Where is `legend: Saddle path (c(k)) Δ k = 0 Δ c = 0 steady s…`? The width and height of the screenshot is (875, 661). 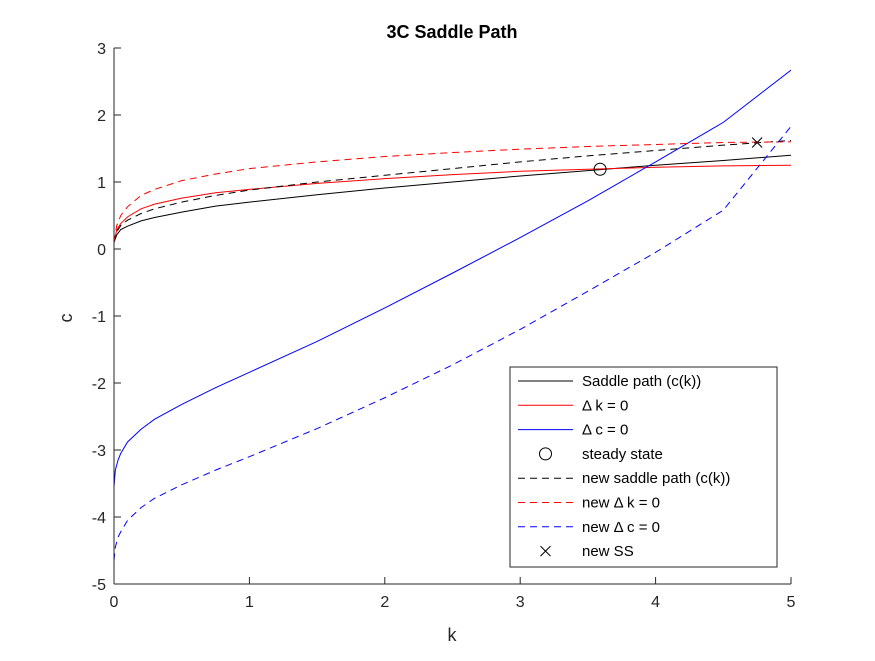
legend: Saddle path (c(k)) Δ k = 0 Δ c = 0 steady s… is located at coordinates (643, 467).